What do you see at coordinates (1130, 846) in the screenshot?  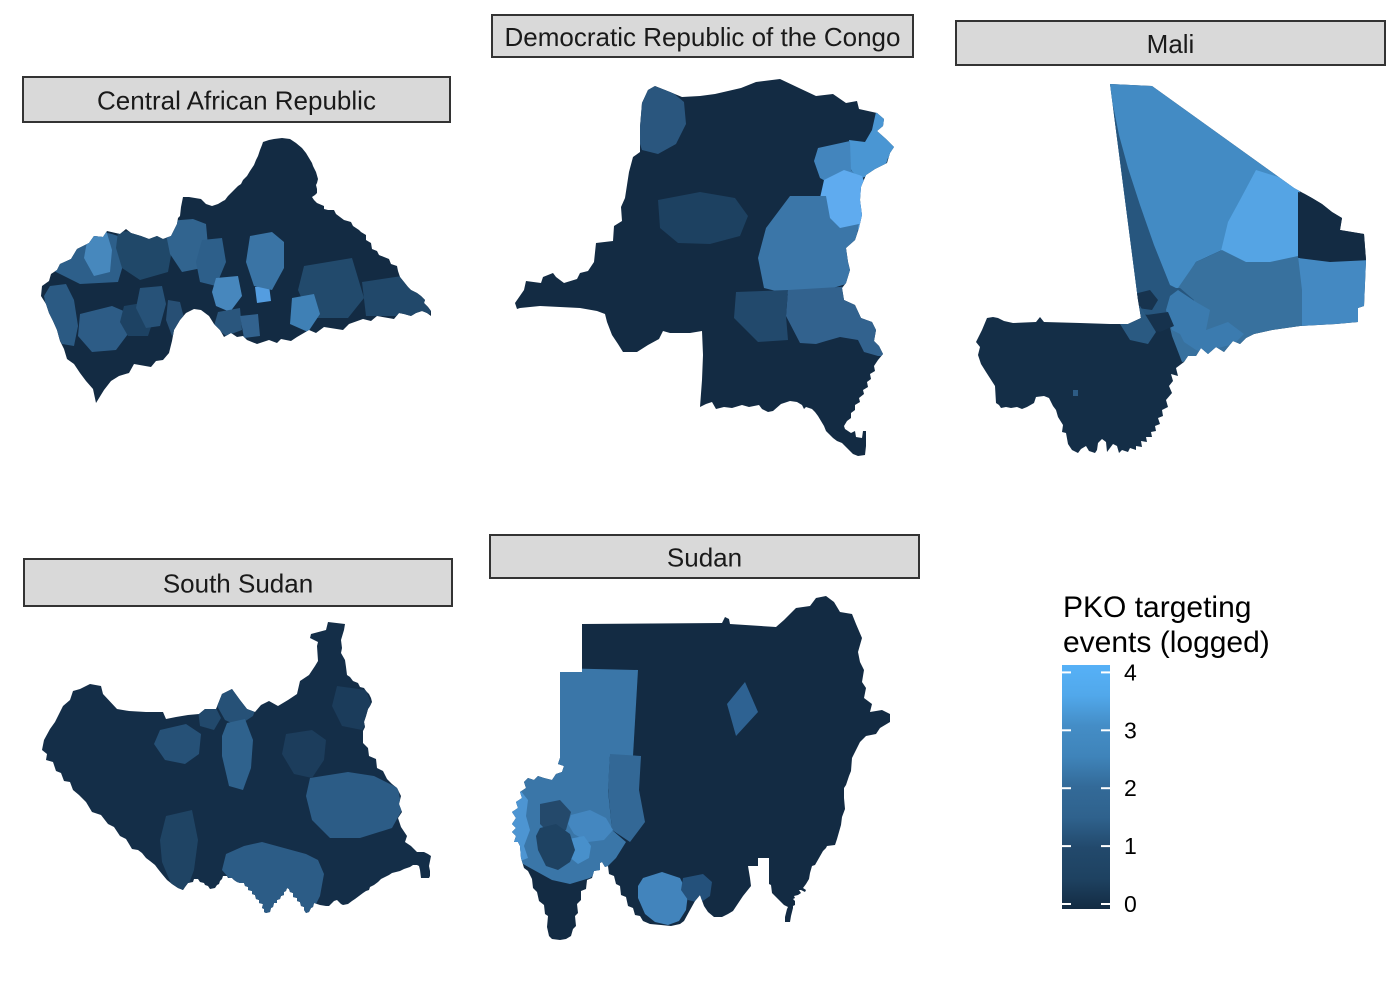 I see `svg-text: 1` at bounding box center [1130, 846].